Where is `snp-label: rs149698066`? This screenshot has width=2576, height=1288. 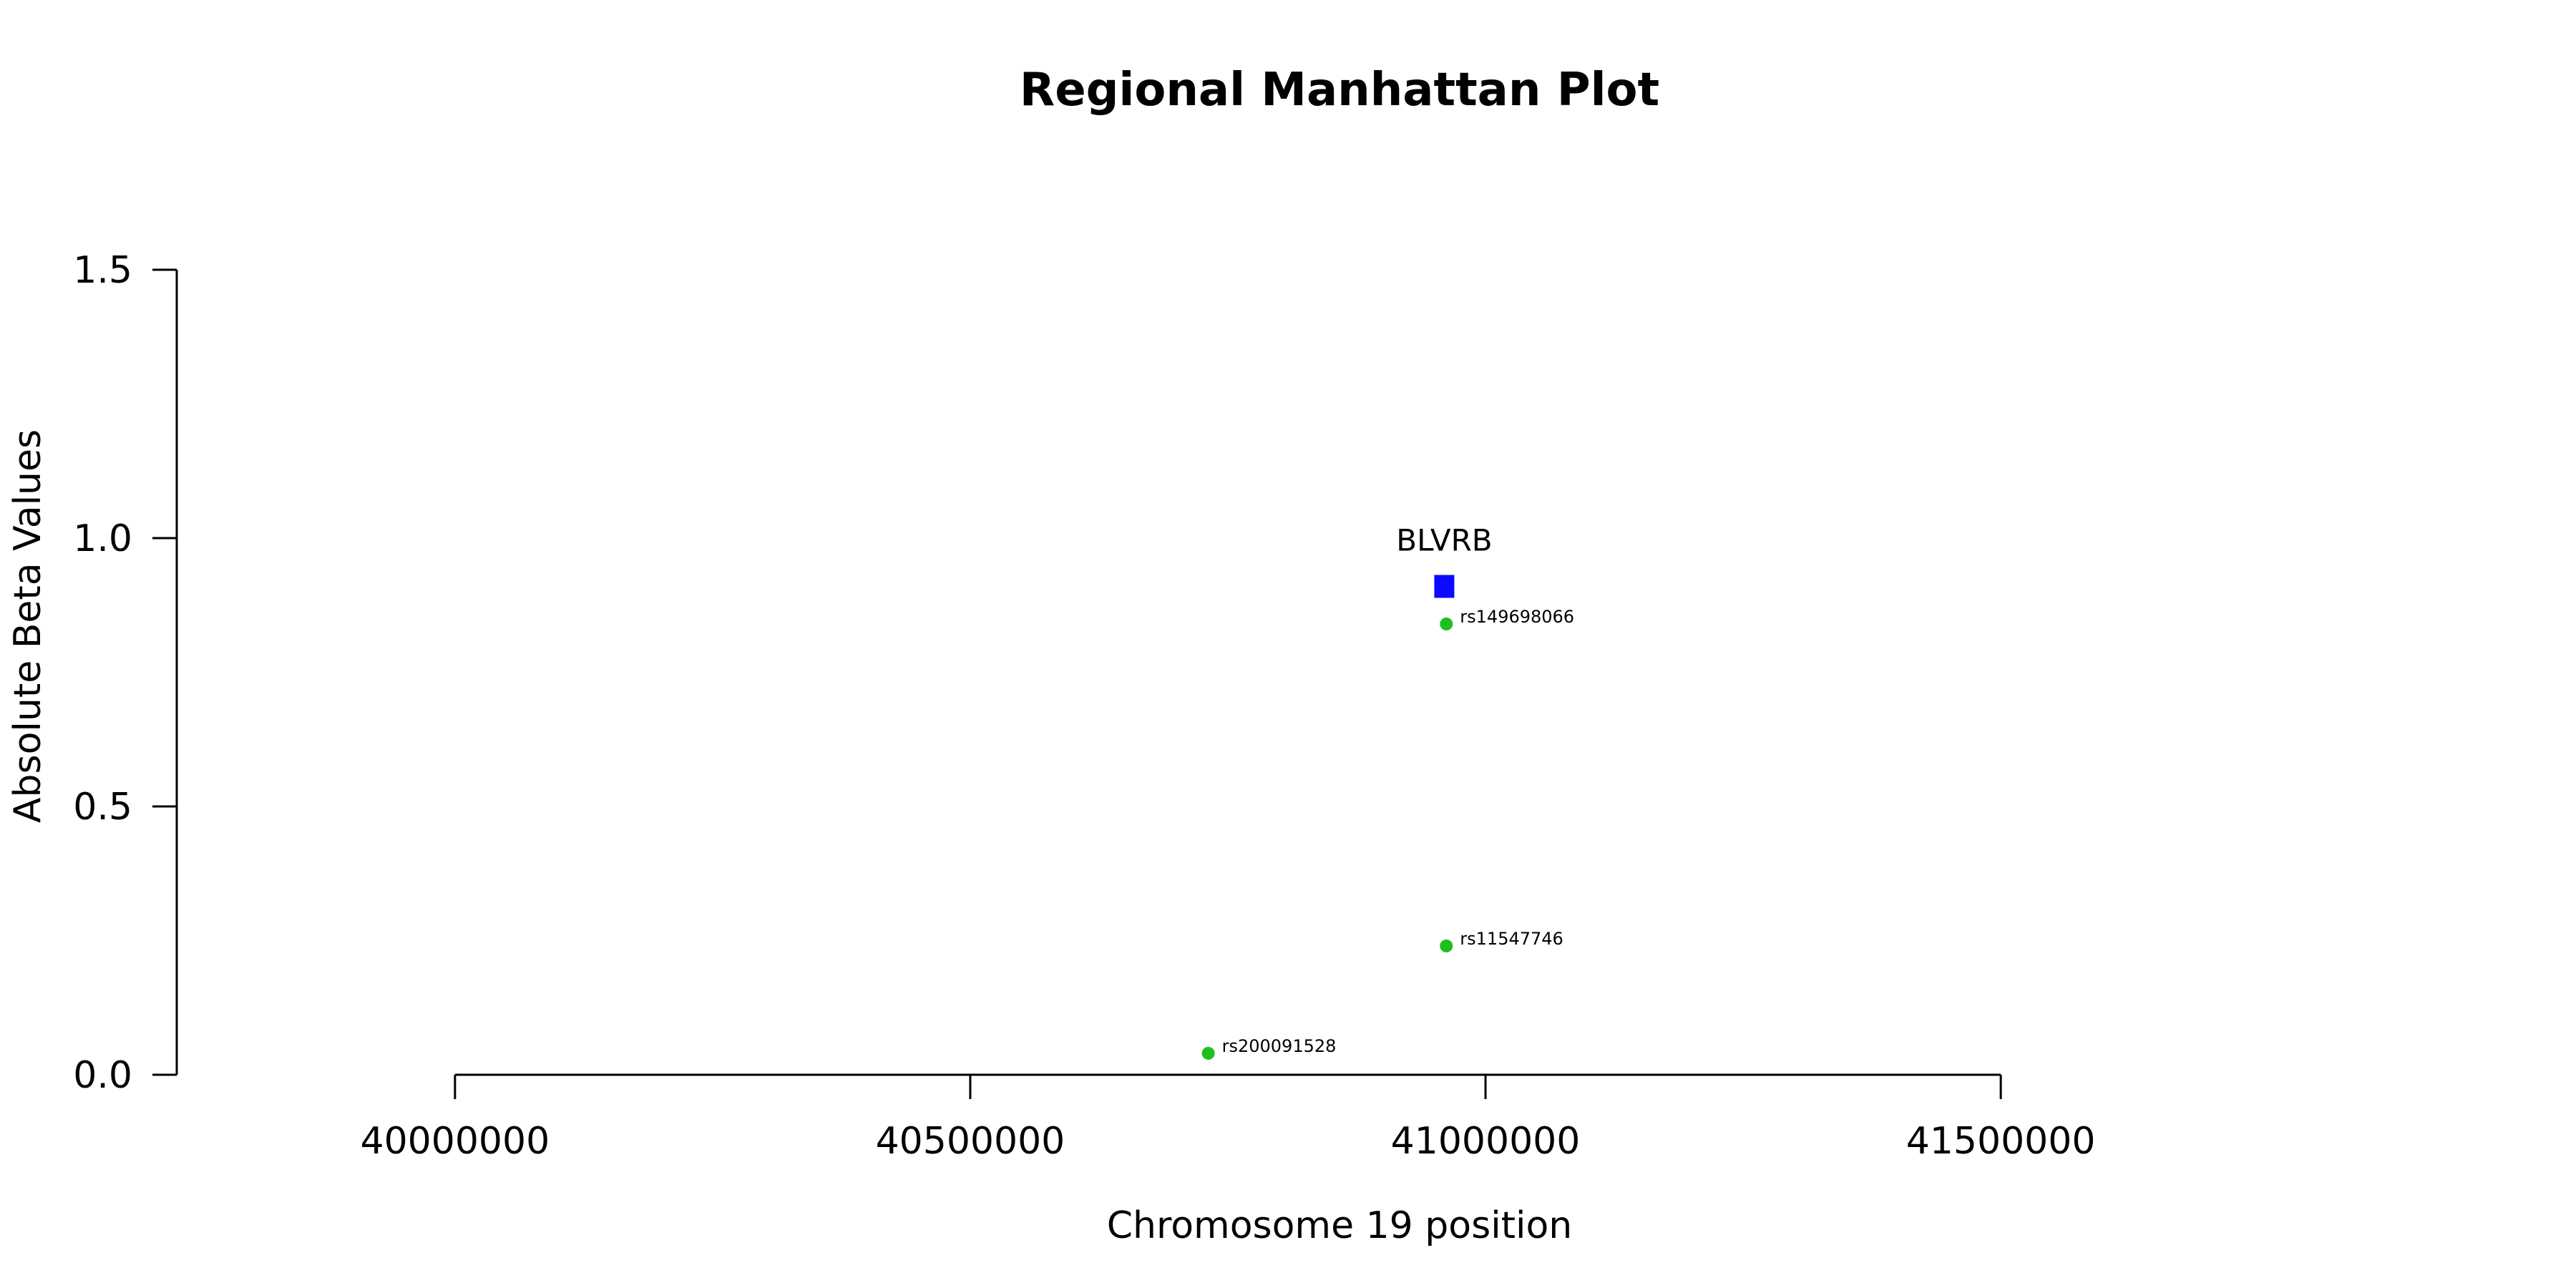
snp-label: rs149698066 is located at coordinates (1517, 617).